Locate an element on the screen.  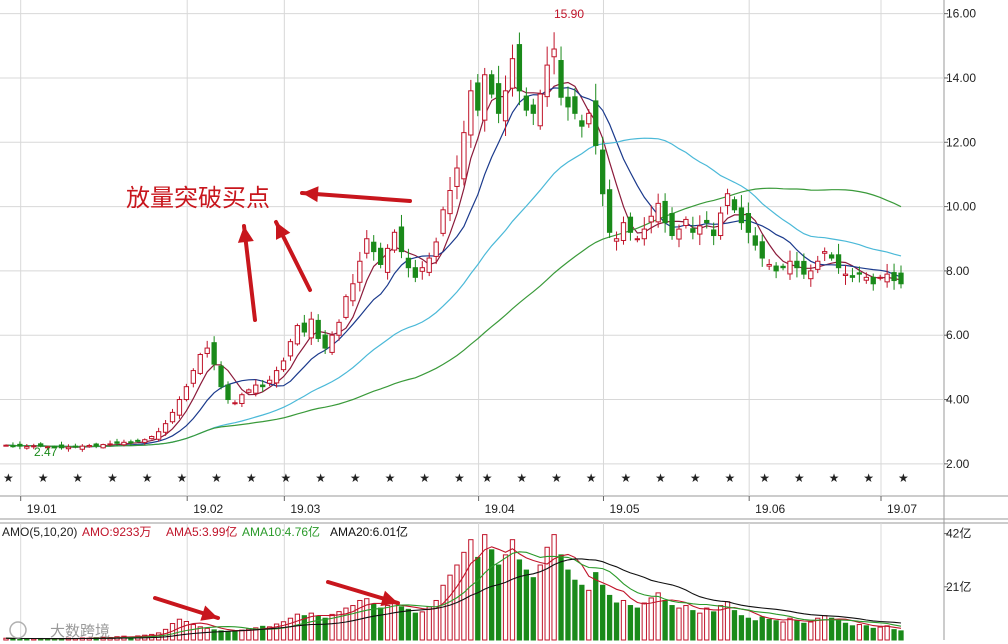
min-price-label: 2.47 is located at coordinates (46, 452).